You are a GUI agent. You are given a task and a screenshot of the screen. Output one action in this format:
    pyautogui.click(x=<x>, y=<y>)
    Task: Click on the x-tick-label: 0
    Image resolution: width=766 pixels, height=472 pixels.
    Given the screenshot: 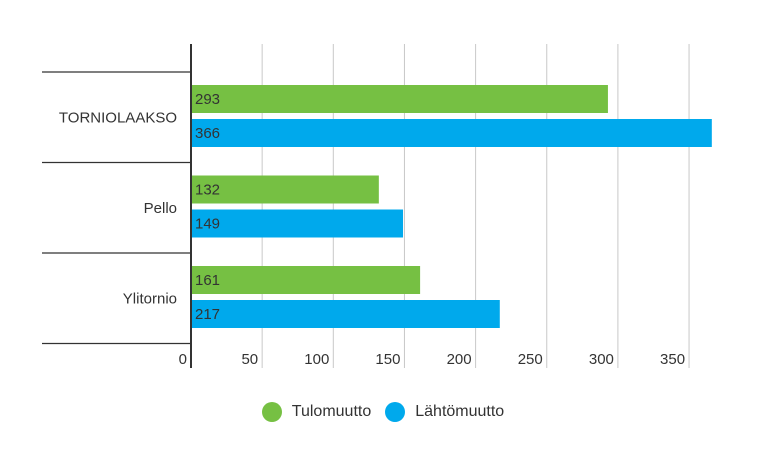 What is the action you would take?
    pyautogui.click(x=183, y=359)
    